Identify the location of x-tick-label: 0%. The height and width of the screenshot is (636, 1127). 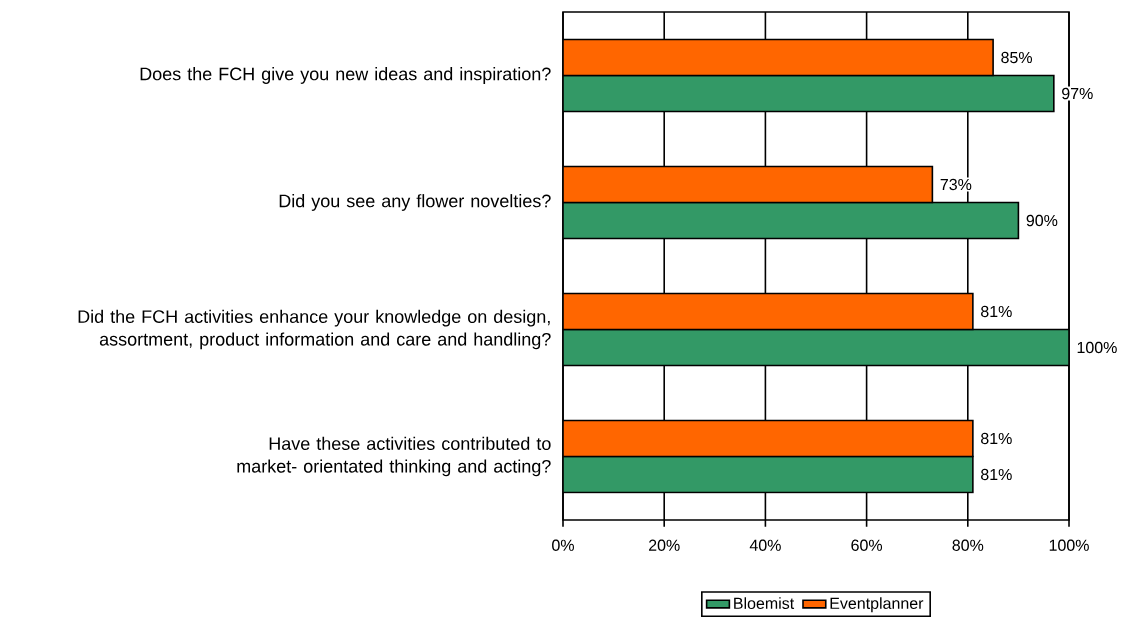
(563, 545).